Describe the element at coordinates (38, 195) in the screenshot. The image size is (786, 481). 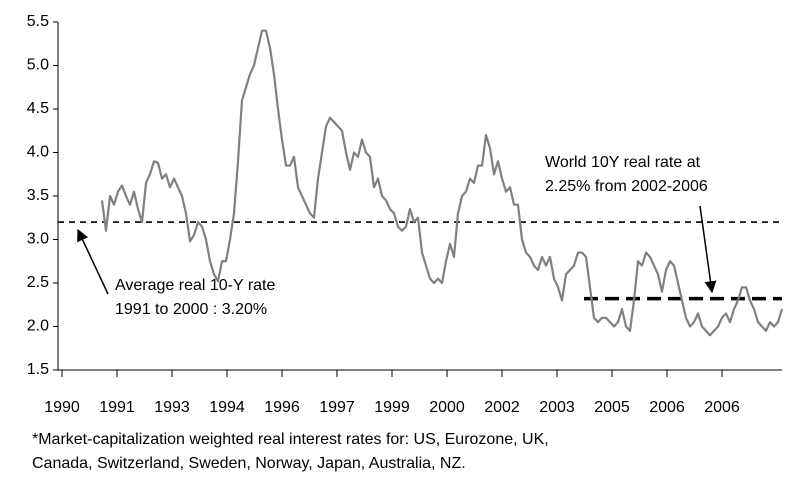
I see `y-tick-label: 3.5` at that location.